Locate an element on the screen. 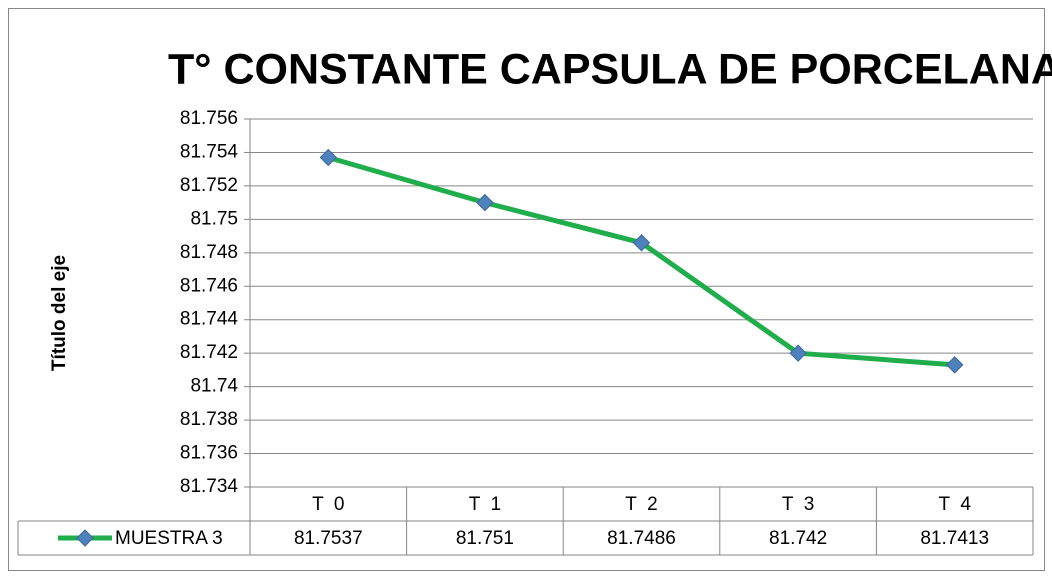  table-value: 81.742 is located at coordinates (798, 538).